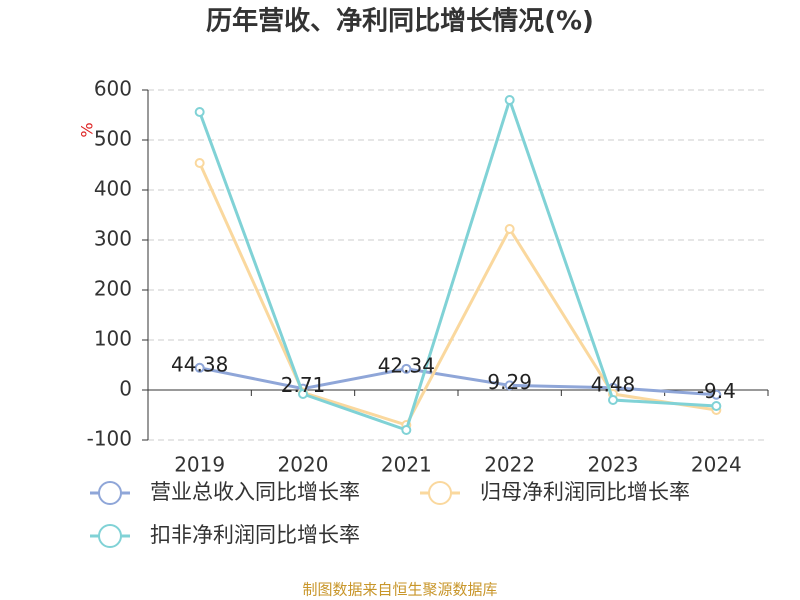  Describe the element at coordinates (113, 189) in the screenshot. I see `y-tick-label: 400` at that location.